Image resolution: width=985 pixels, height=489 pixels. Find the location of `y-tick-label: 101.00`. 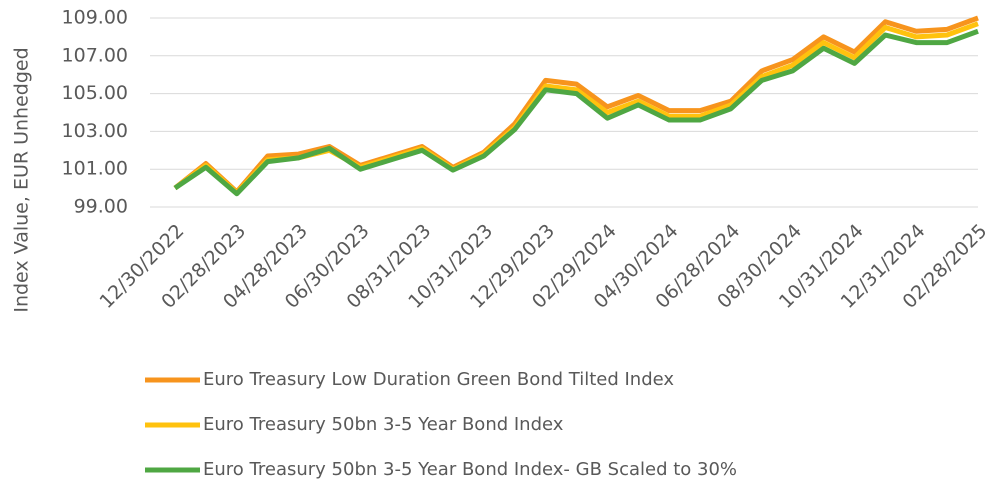

y-tick-label: 101.00 is located at coordinates (95, 169).